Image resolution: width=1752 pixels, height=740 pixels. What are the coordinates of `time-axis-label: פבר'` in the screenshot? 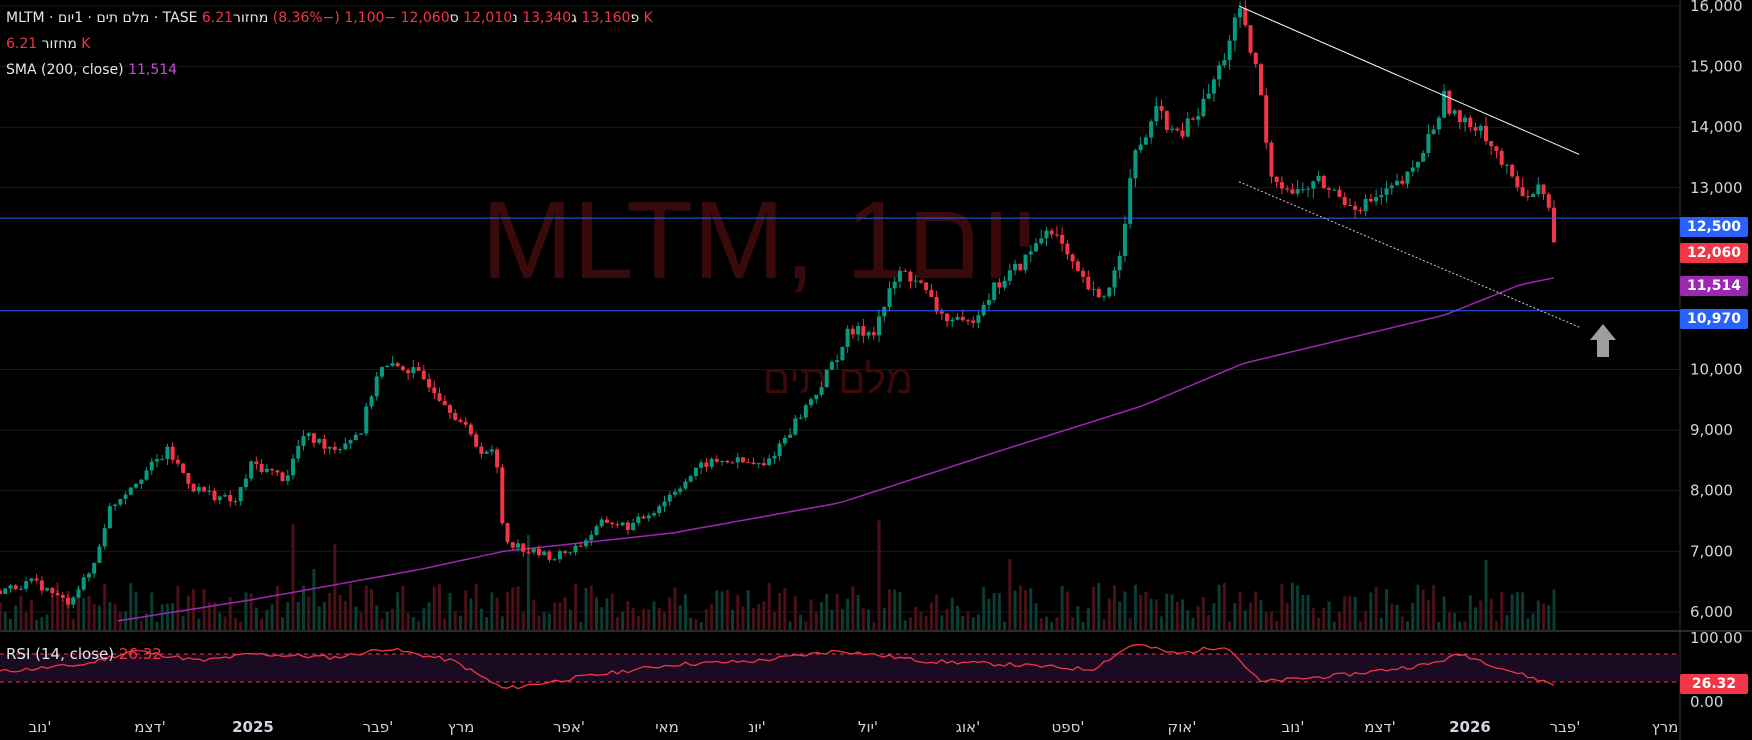 It's located at (378, 727).